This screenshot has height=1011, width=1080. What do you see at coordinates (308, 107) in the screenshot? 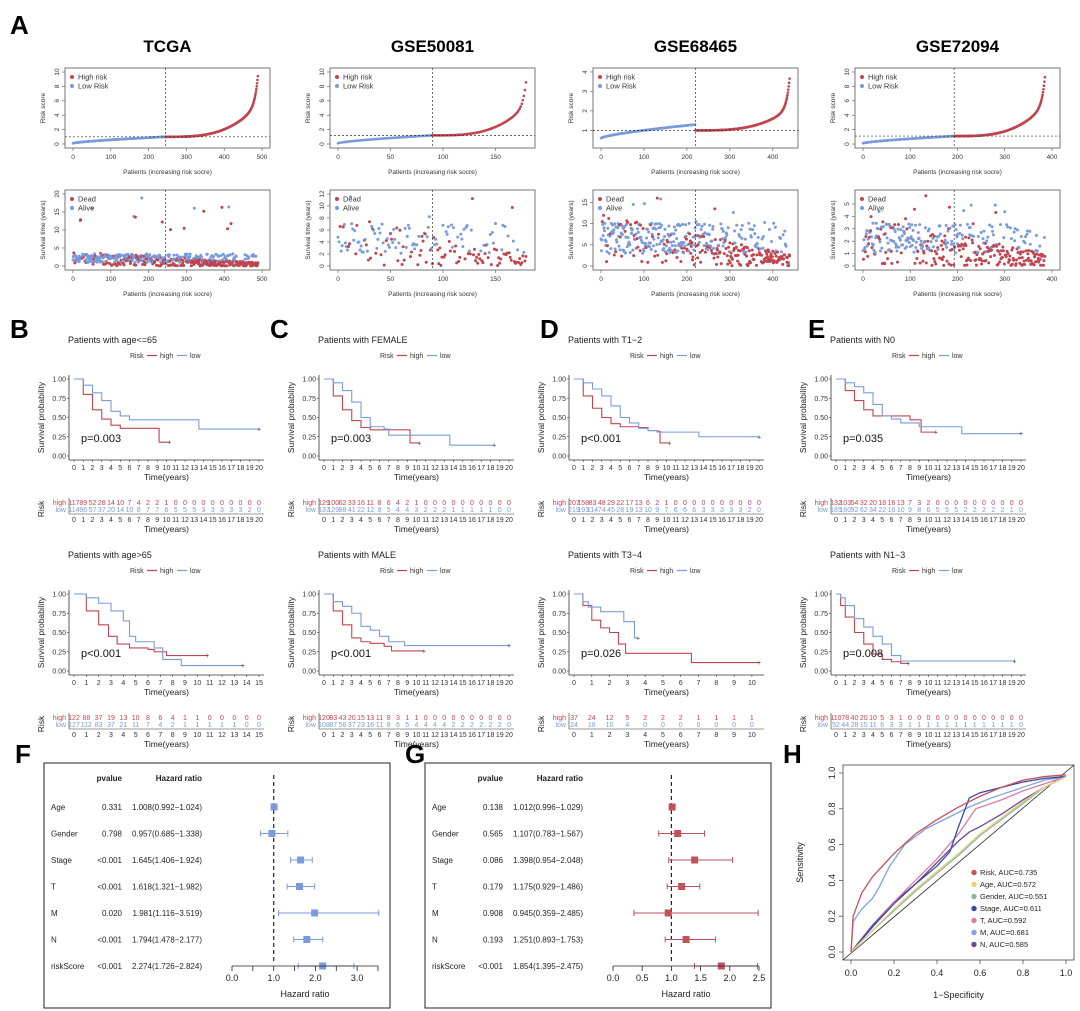
I see `y-axis-label: Risk score` at bounding box center [308, 107].